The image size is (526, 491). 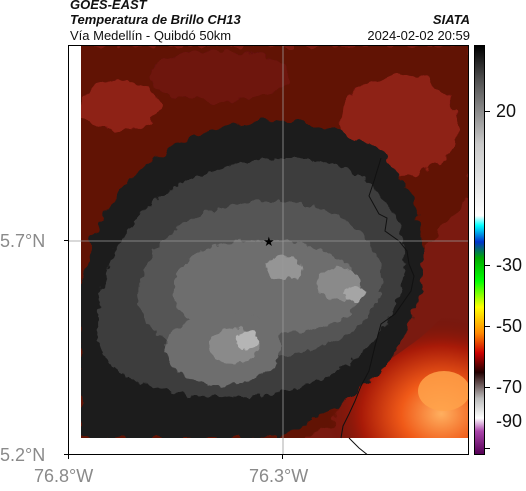 I want to click on colorbar-label-m90: -90, so click(x=509, y=421).